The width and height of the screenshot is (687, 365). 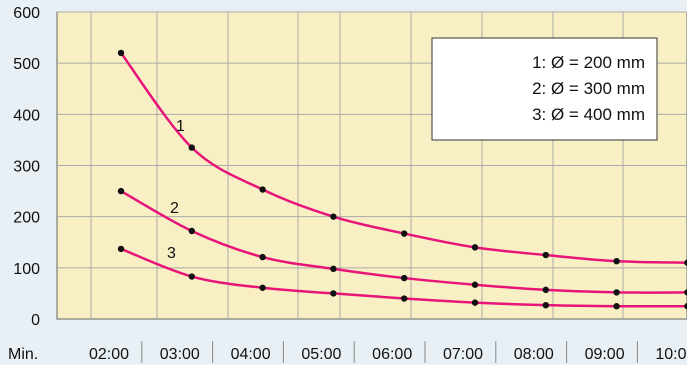 What do you see at coordinates (534, 354) in the screenshot?
I see `x-tick-label: 08:00` at bounding box center [534, 354].